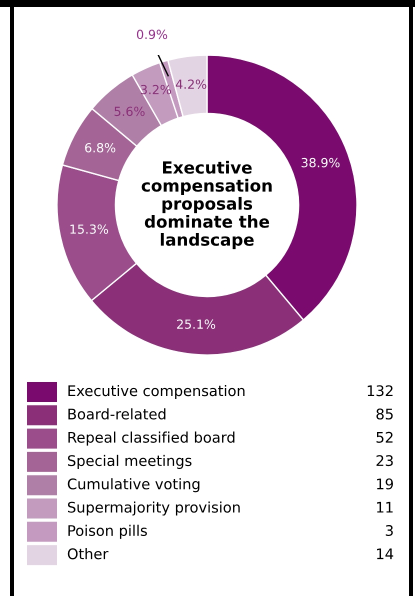 The image size is (415, 596). What do you see at coordinates (134, 485) in the screenshot?
I see `legend-label: Cumulative voting` at bounding box center [134, 485].